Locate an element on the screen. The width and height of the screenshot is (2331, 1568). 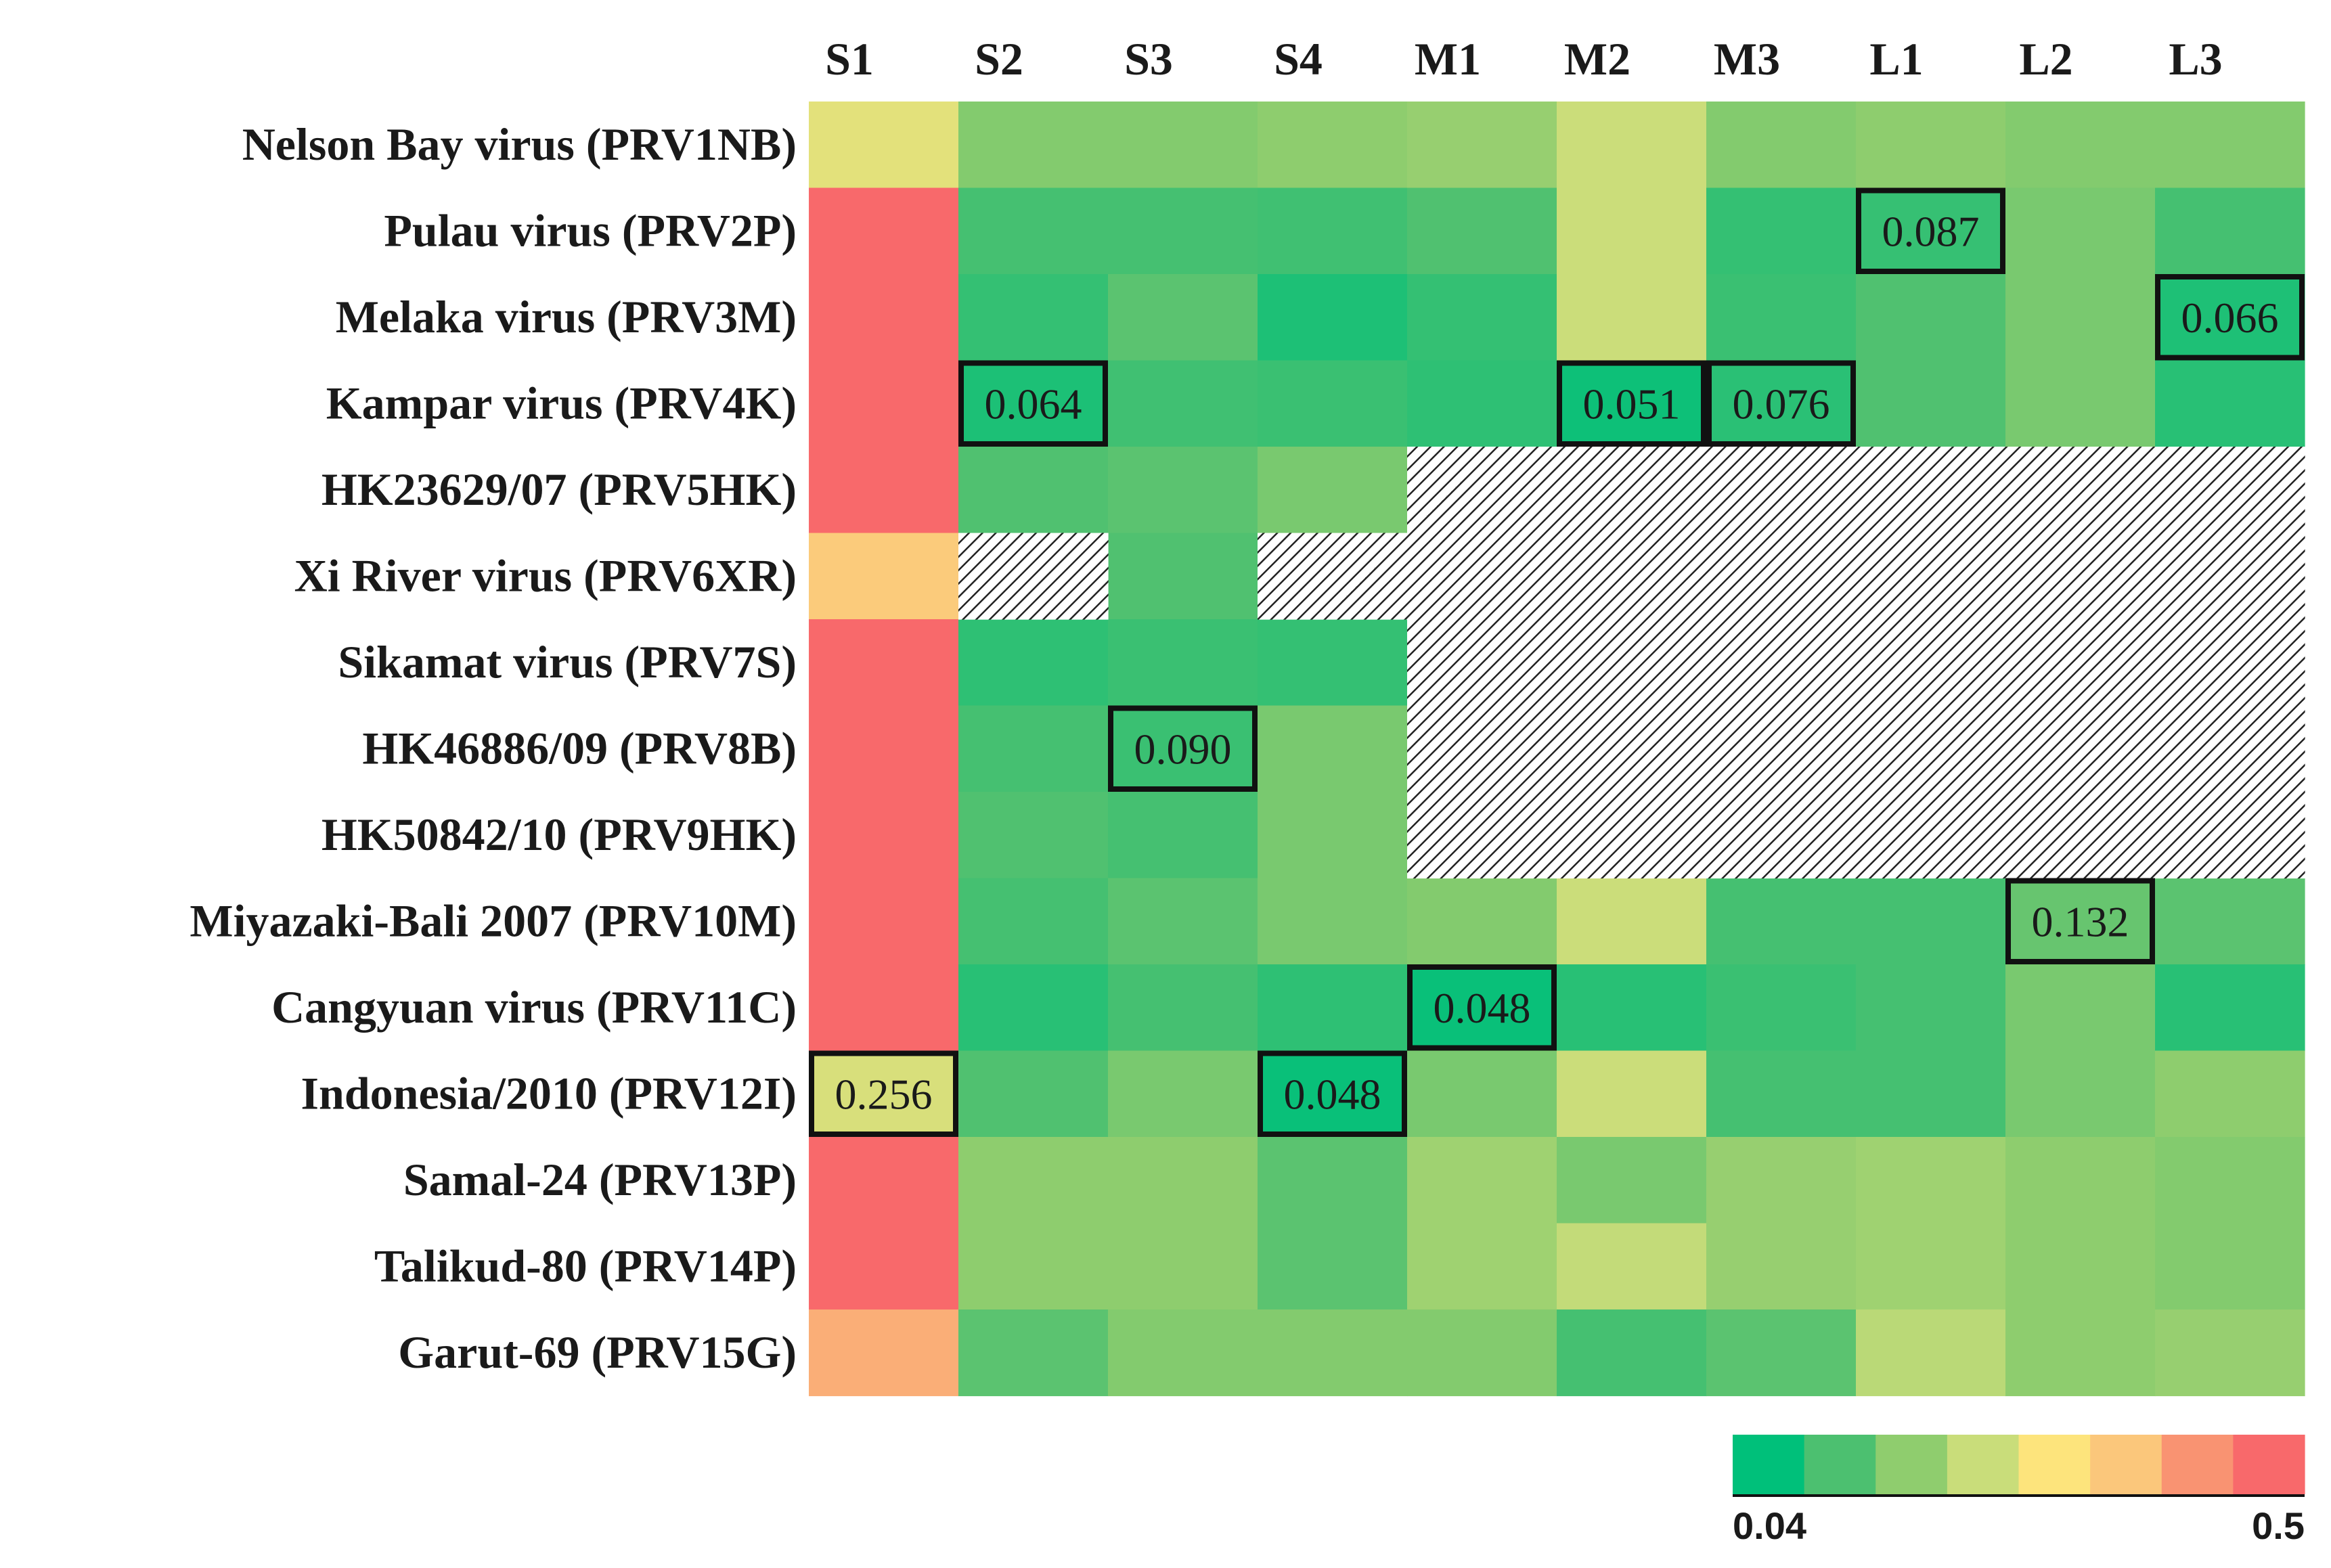
row-label: Xi River virus (PRV6XR) is located at coordinates (545, 575).